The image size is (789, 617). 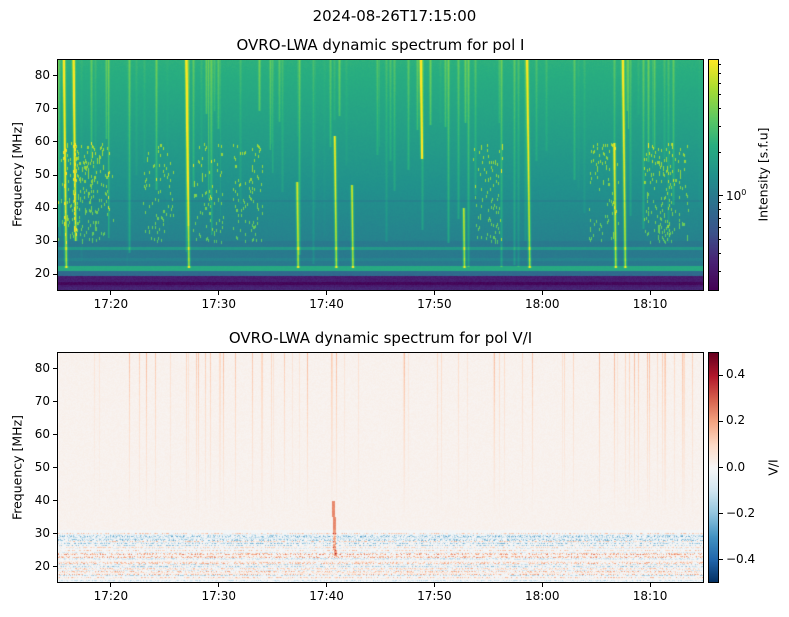 I want to click on vi-colorbar, so click(x=713, y=467).